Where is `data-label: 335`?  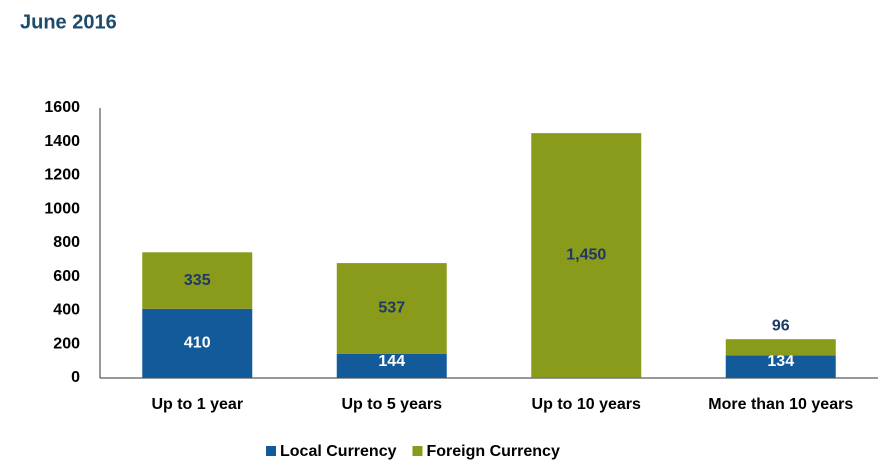 data-label: 335 is located at coordinates (197, 280).